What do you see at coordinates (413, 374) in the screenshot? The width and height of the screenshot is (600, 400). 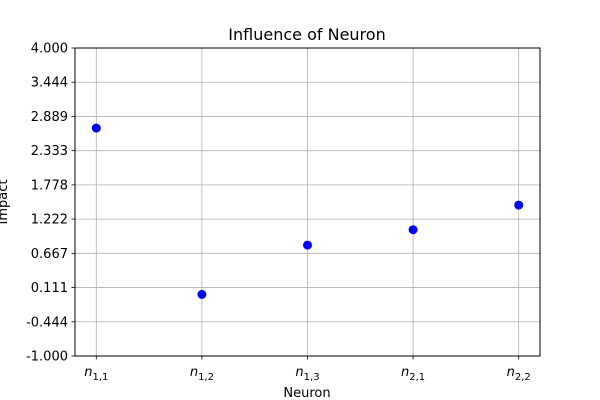 I see `x-tick-label: n2,1` at bounding box center [413, 374].